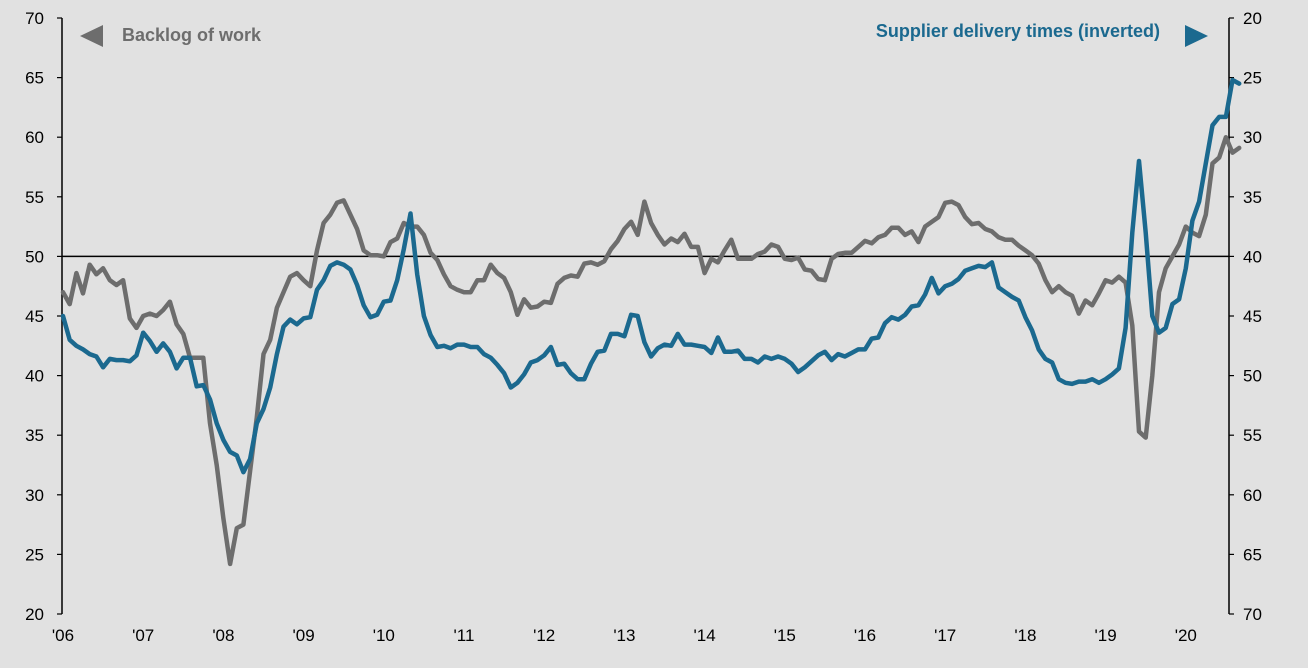 The width and height of the screenshot is (1308, 668). I want to click on left-tick-label: 60, so click(34, 137).